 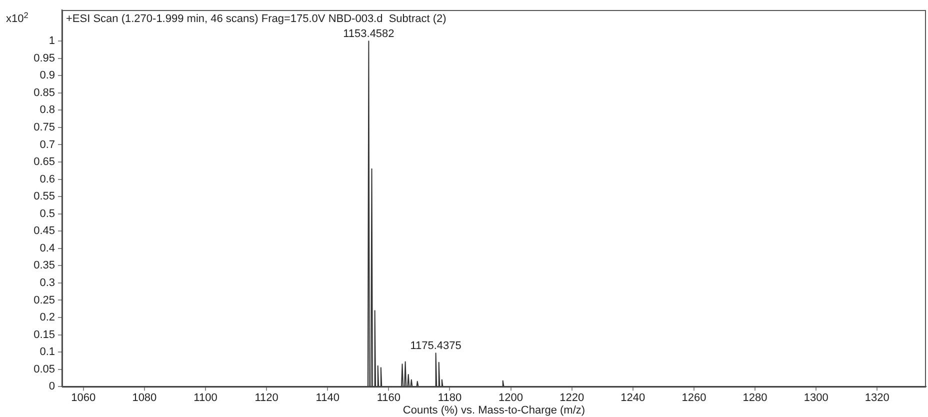 I want to click on y-tick-label: 0.1, so click(x=47, y=352).